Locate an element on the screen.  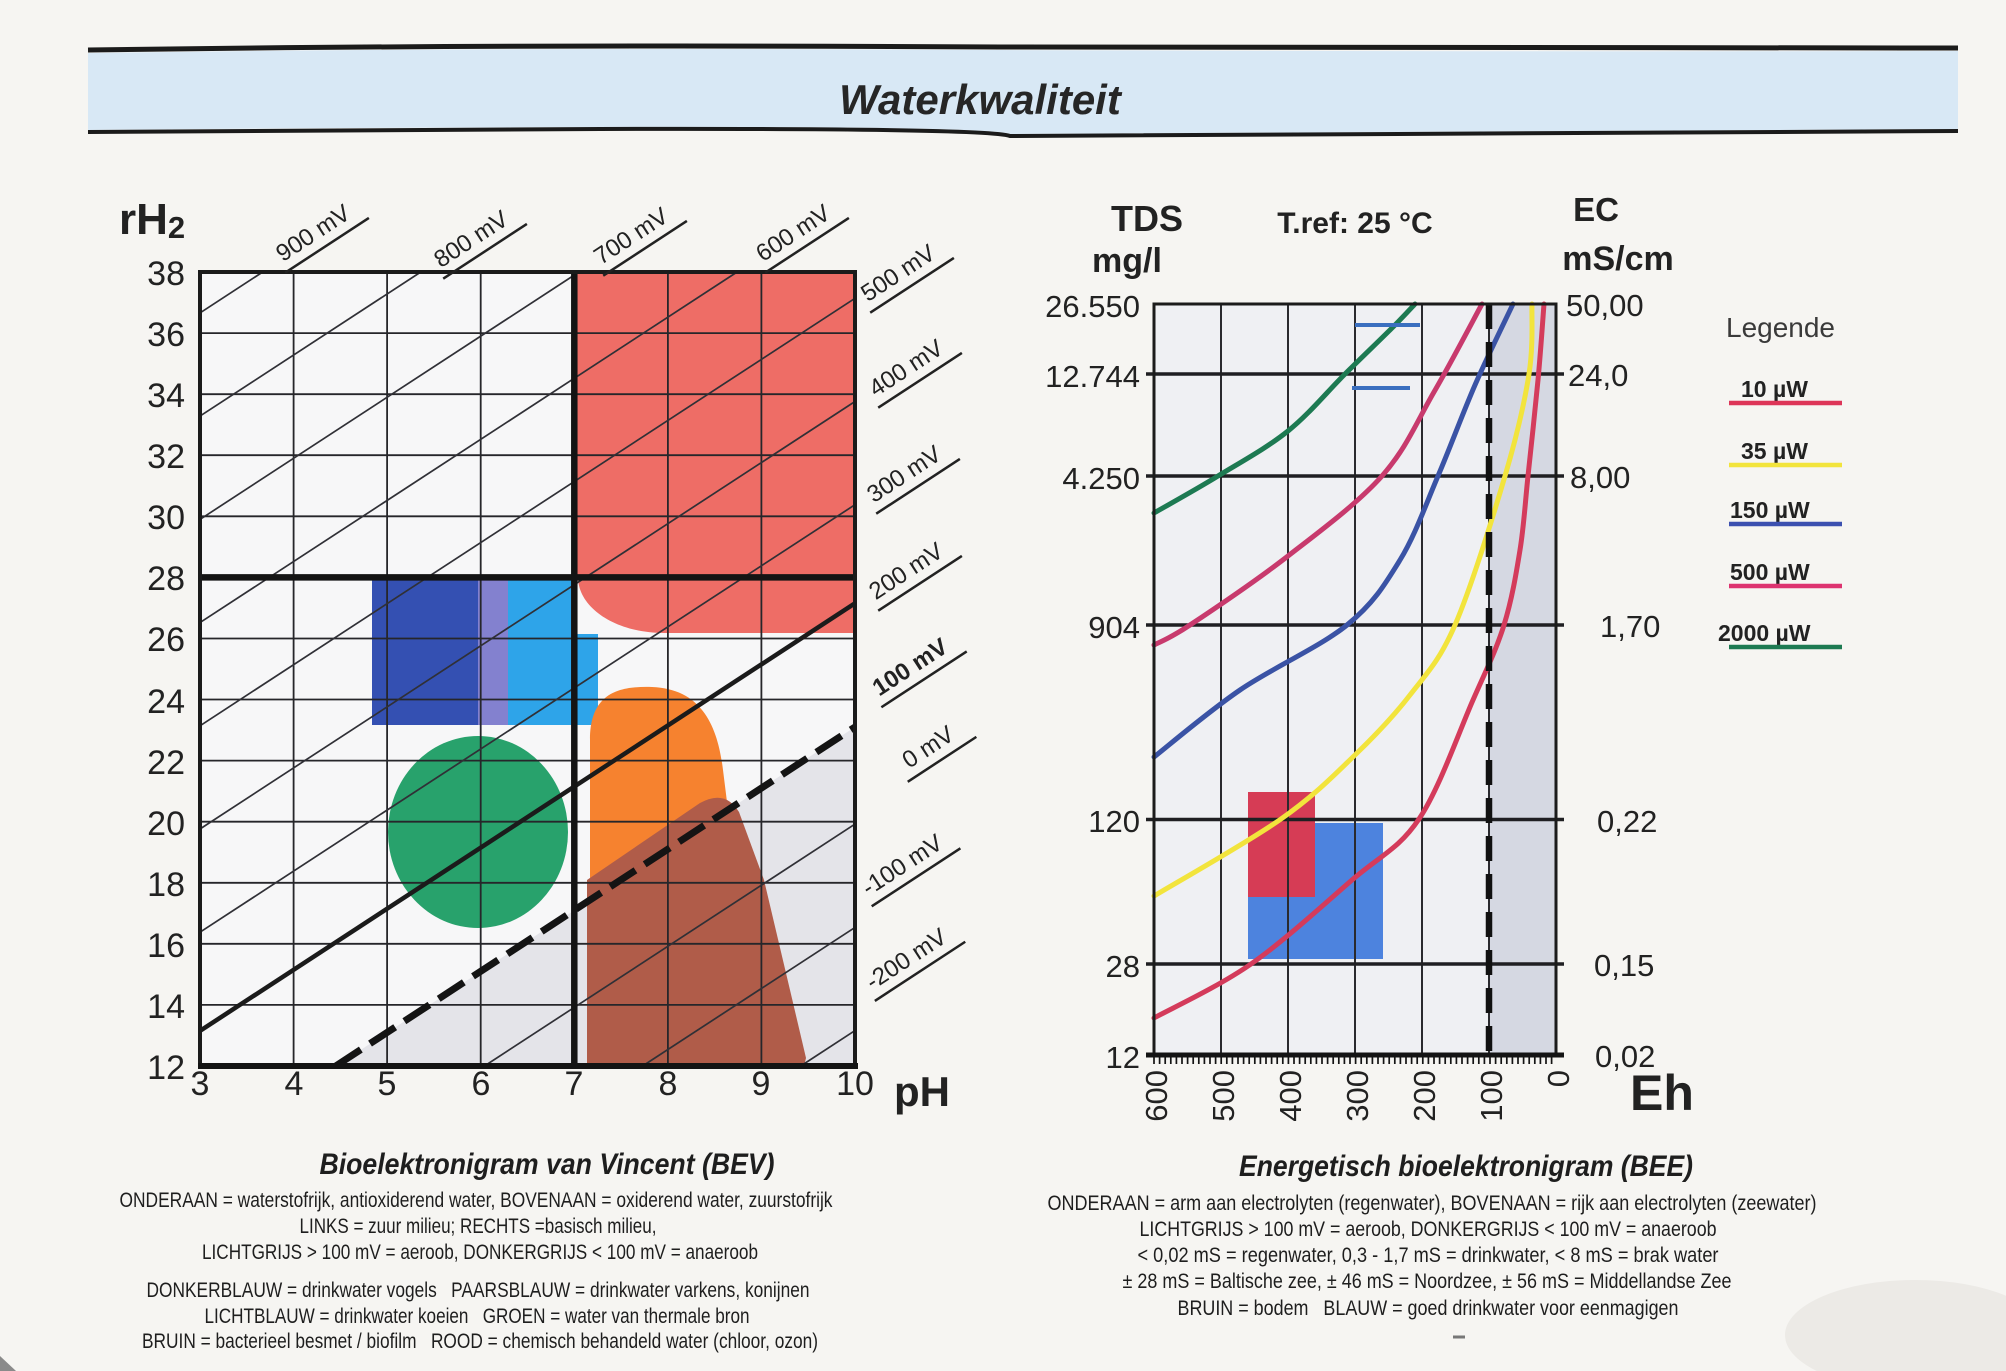
svg-text: pH is located at coordinates (922, 1091).